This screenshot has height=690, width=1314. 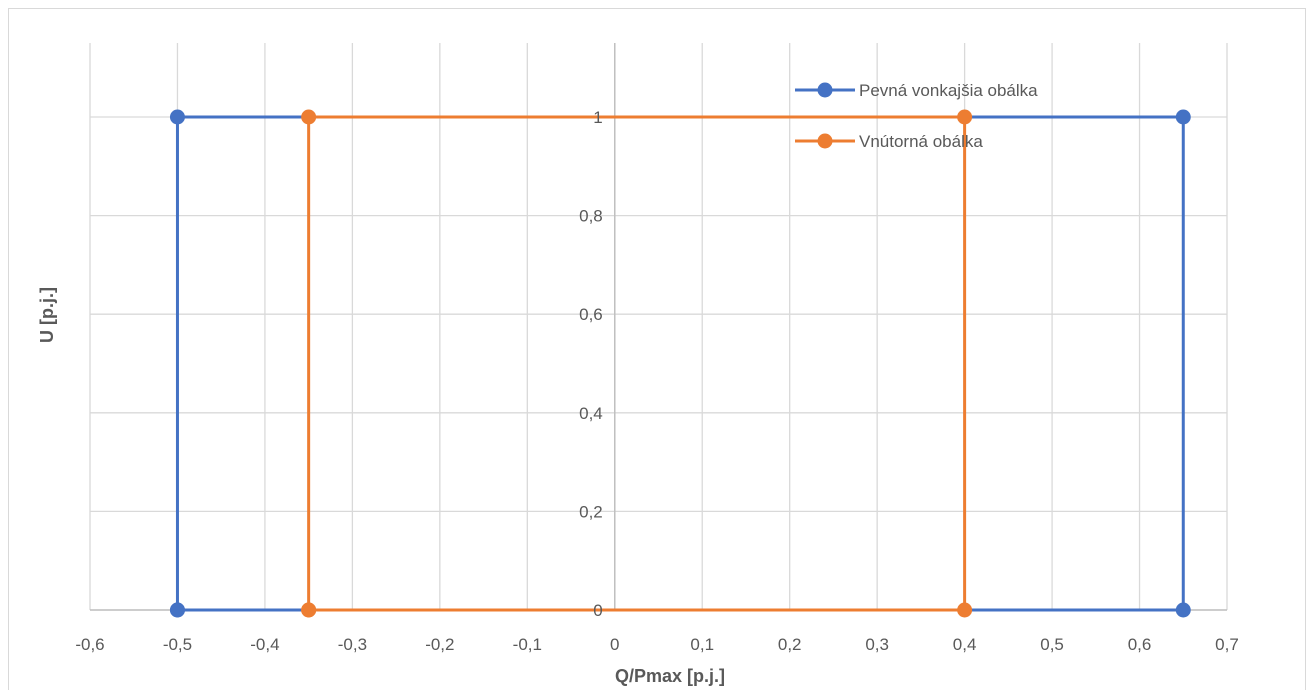 I want to click on legend: Pevná vonkajšia obálka Vnútorná obálka, so click(x=916, y=116).